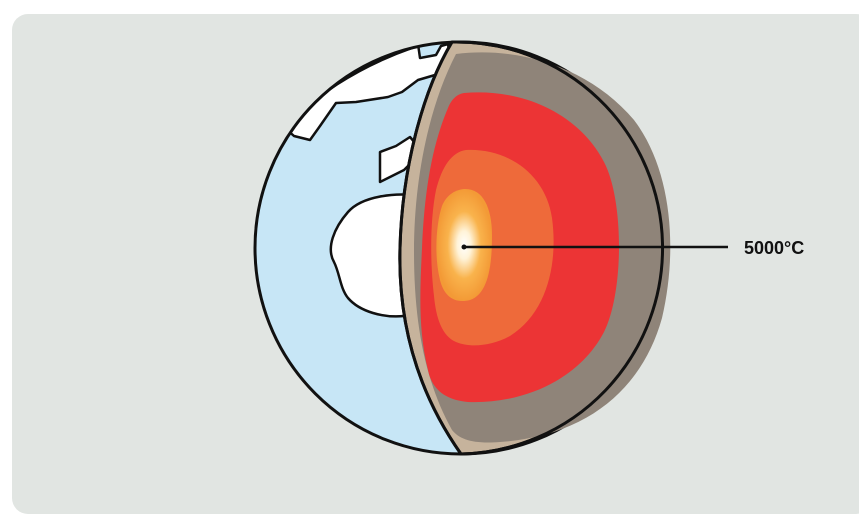 This screenshot has height=514, width=859. I want to click on continents, so click(368, 180).